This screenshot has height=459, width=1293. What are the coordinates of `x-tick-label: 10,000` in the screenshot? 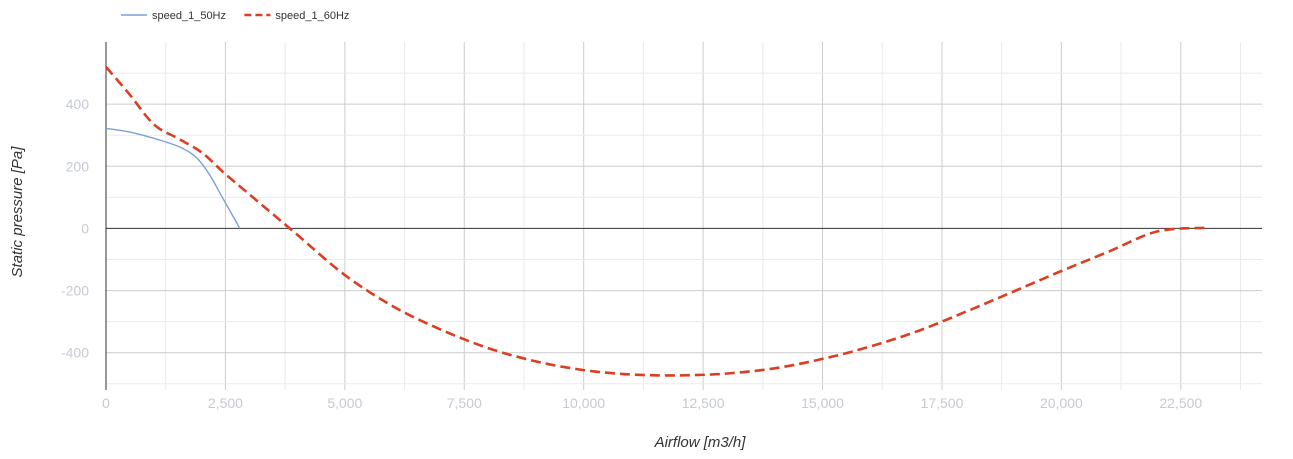 It's located at (583, 403).